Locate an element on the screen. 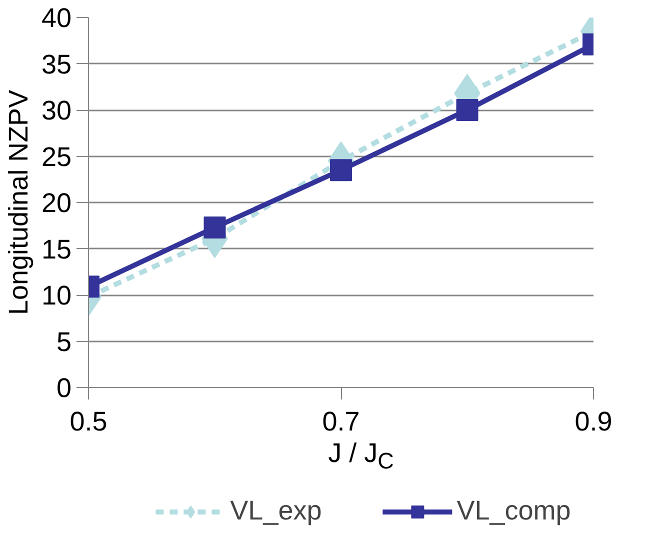  y-tick-label: 5 is located at coordinates (64, 341).